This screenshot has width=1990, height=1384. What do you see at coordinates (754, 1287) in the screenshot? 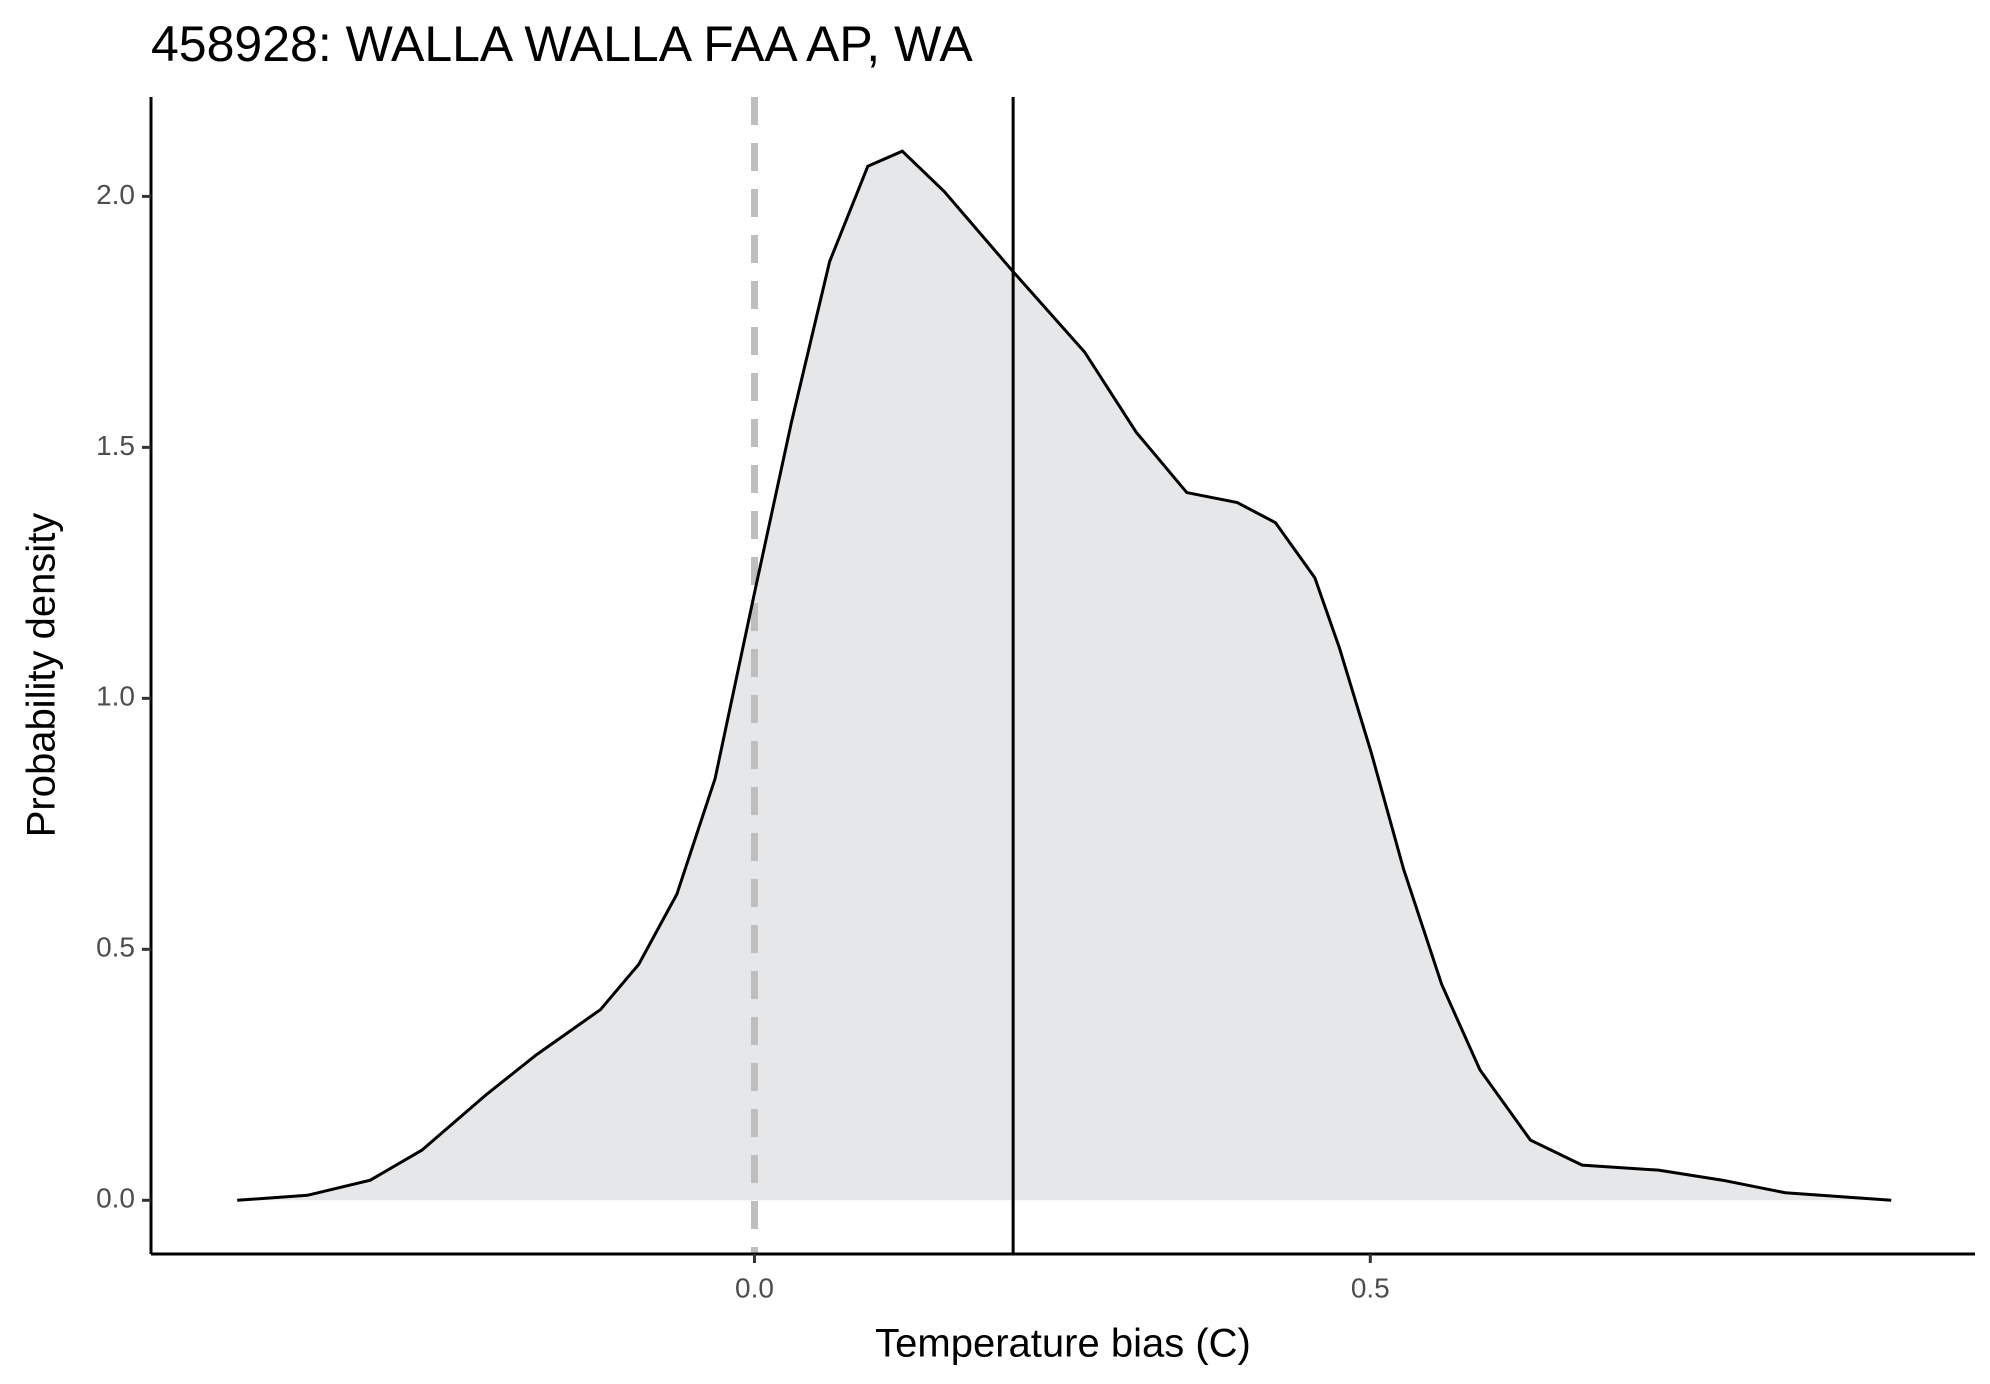
I see `x-tick-label: 0.0` at bounding box center [754, 1287].